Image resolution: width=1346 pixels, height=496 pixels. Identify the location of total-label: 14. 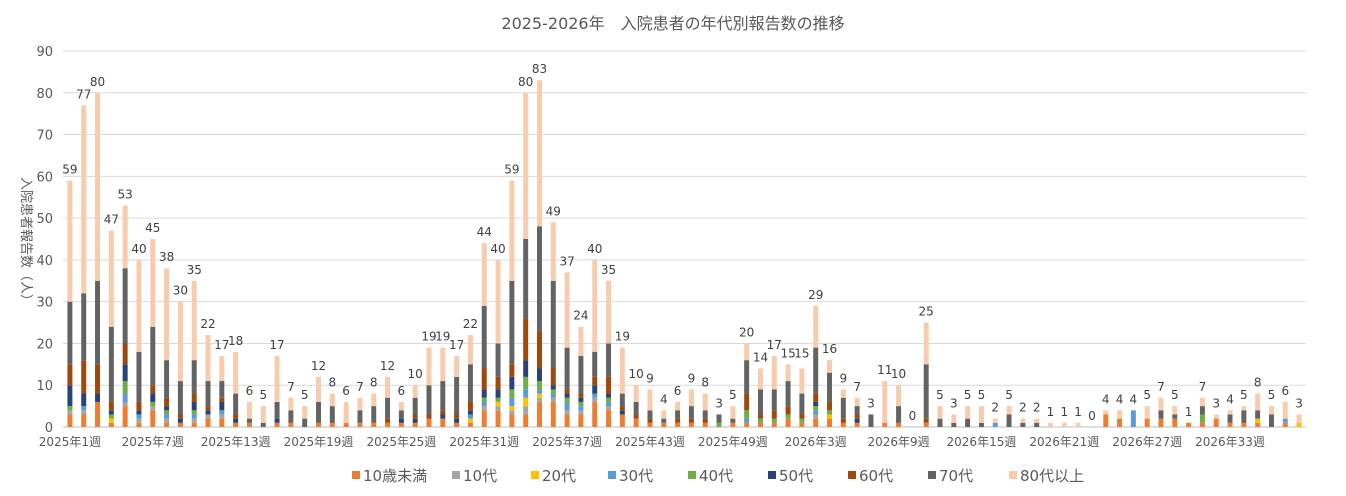
(760, 358).